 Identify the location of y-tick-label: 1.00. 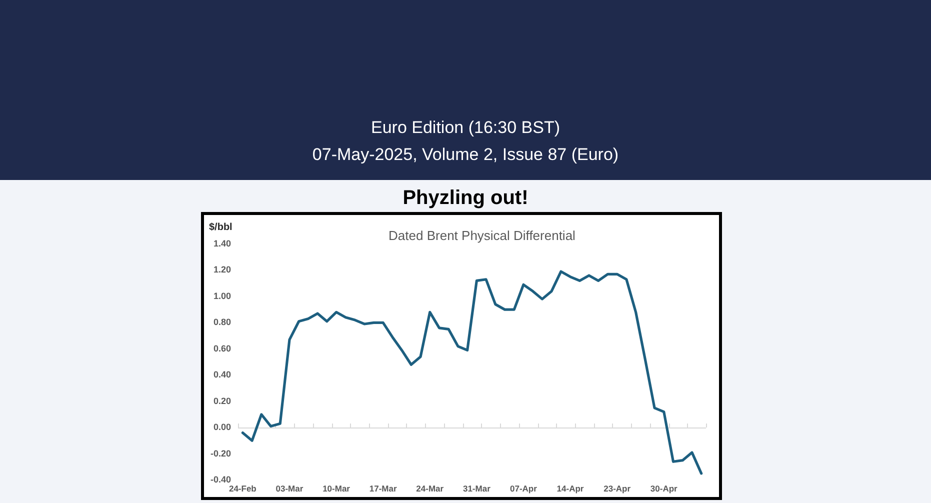
(222, 295).